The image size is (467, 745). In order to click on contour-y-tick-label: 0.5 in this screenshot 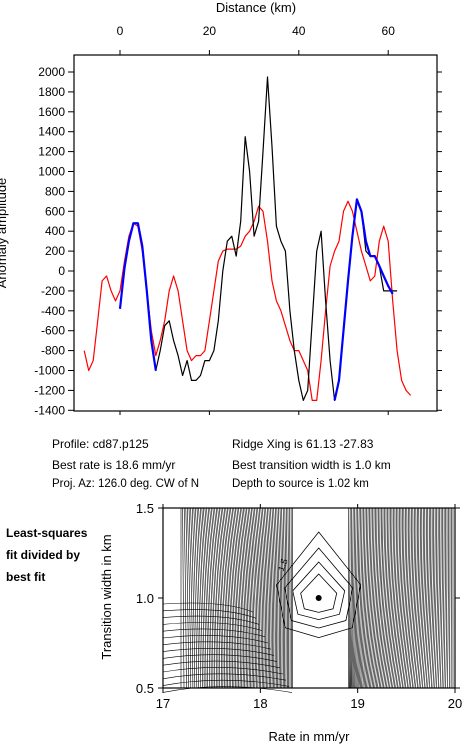, I will do `click(145, 688)`.